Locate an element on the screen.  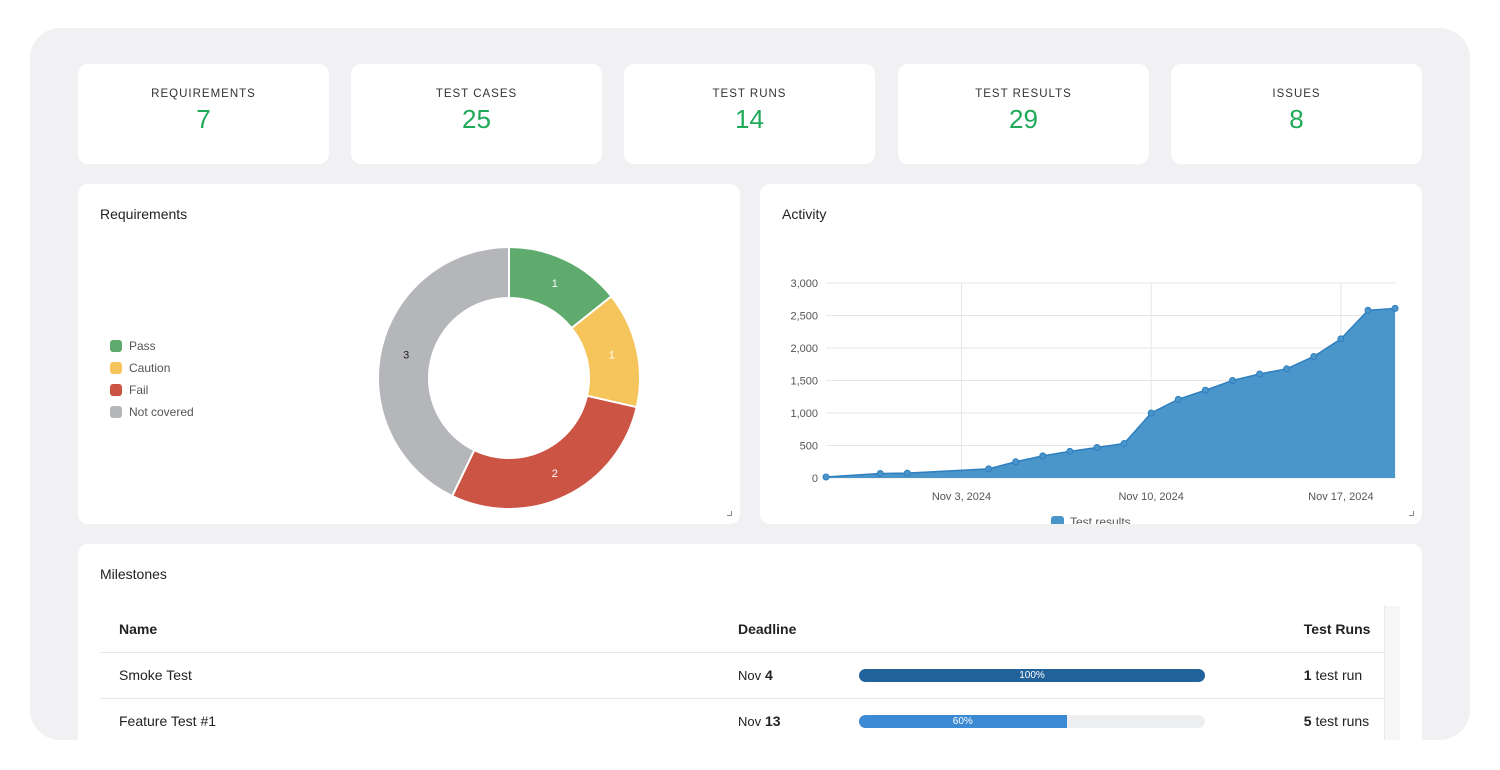
milestone-name: Feature Test #1 is located at coordinates (409, 719).